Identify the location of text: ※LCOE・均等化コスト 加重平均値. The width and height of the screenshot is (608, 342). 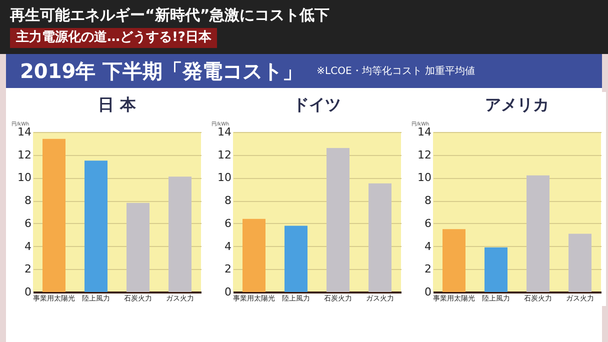
(395, 71).